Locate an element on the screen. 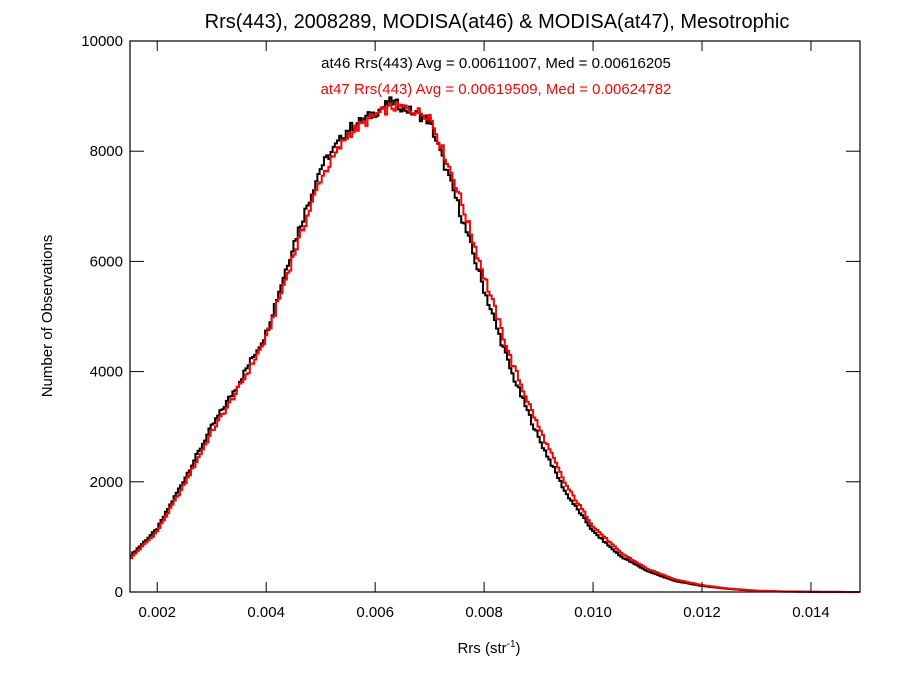  y-tick-label: 10000 is located at coordinates (102, 41).